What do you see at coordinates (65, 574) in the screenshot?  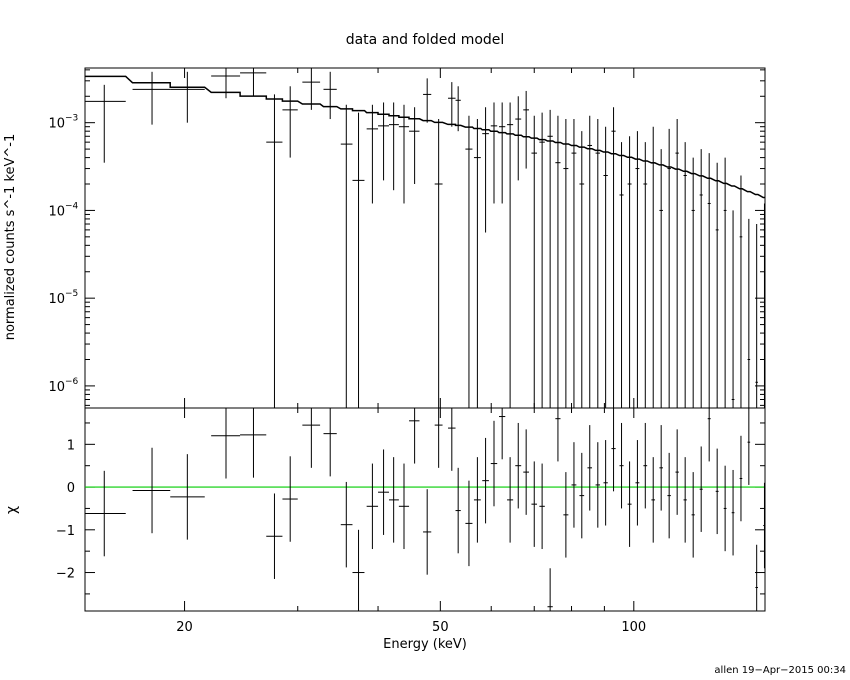 I see `chi-tick-label: −2` at bounding box center [65, 574].